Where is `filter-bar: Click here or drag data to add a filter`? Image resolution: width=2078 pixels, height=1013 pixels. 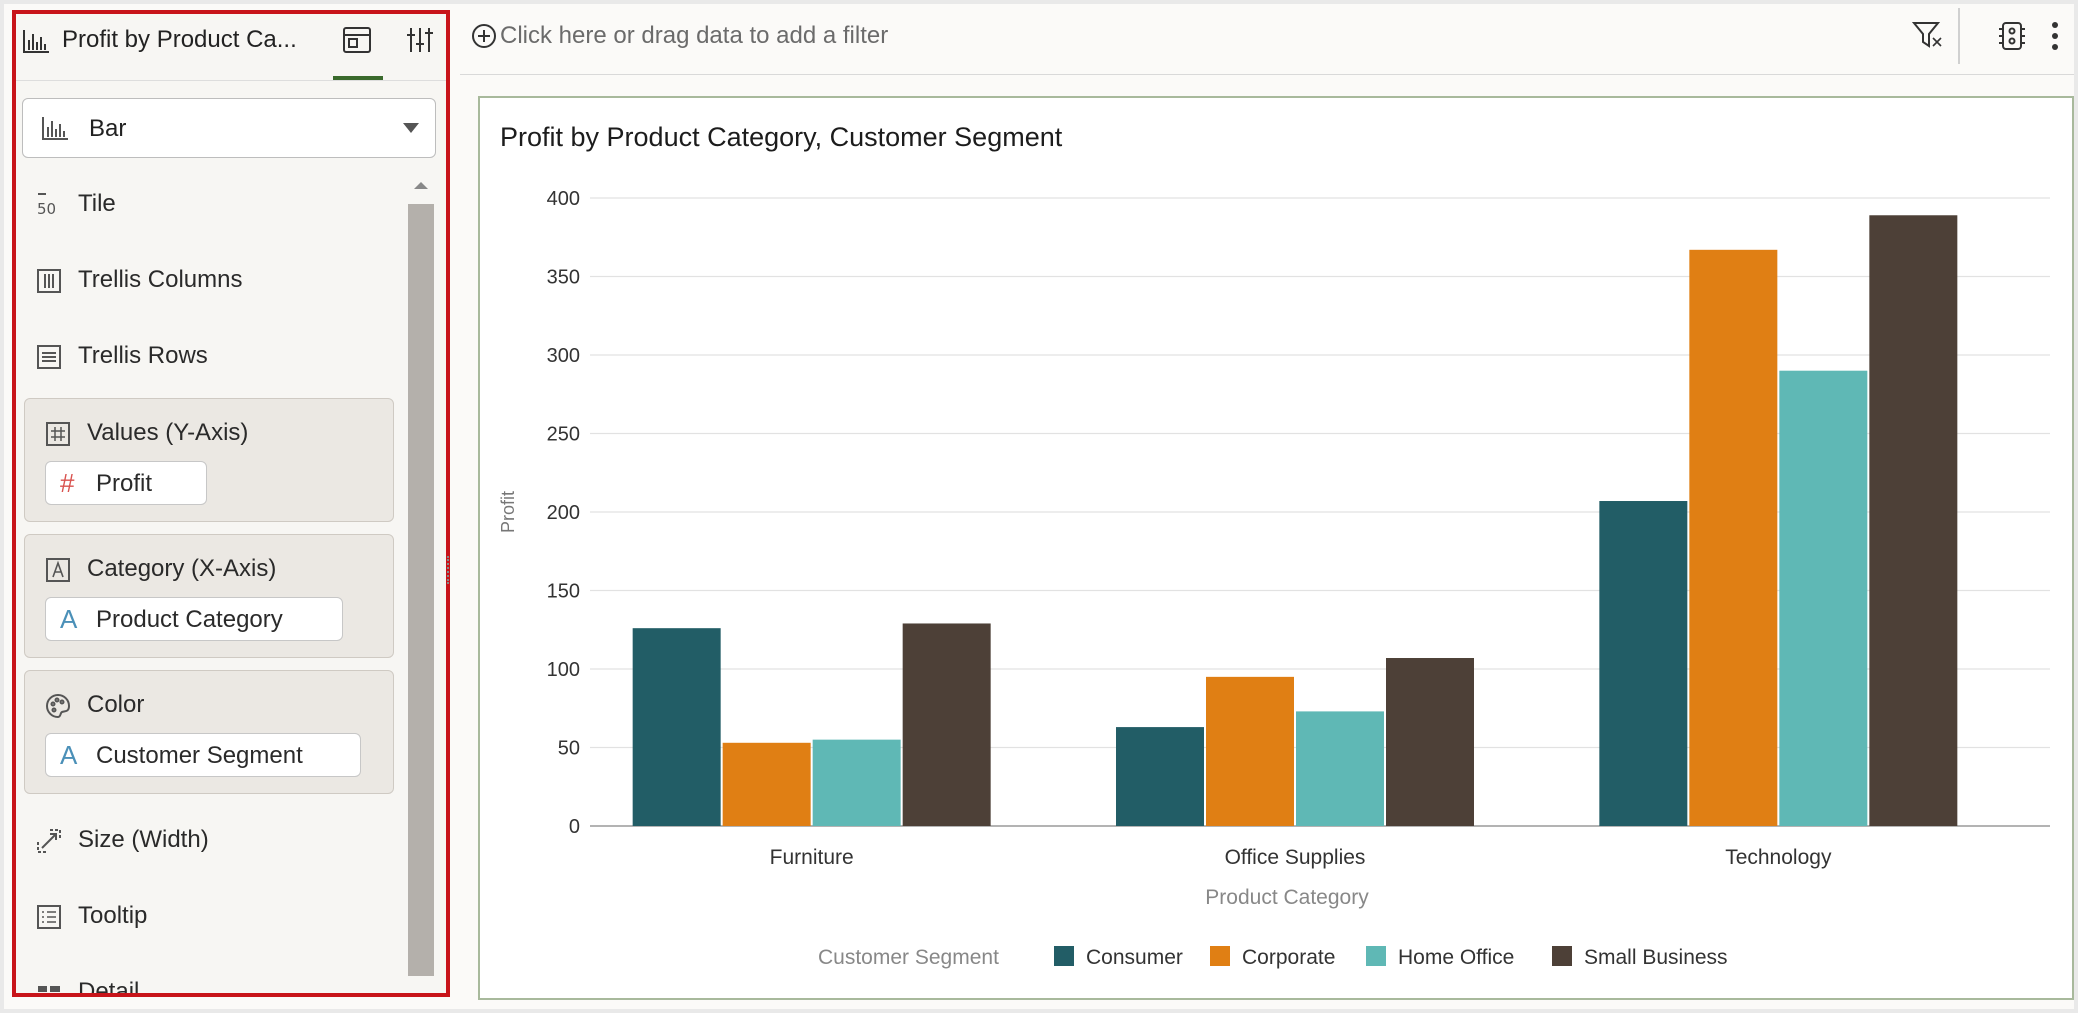 filter-bar: Click here or drag data to add a filter is located at coordinates (1267, 39).